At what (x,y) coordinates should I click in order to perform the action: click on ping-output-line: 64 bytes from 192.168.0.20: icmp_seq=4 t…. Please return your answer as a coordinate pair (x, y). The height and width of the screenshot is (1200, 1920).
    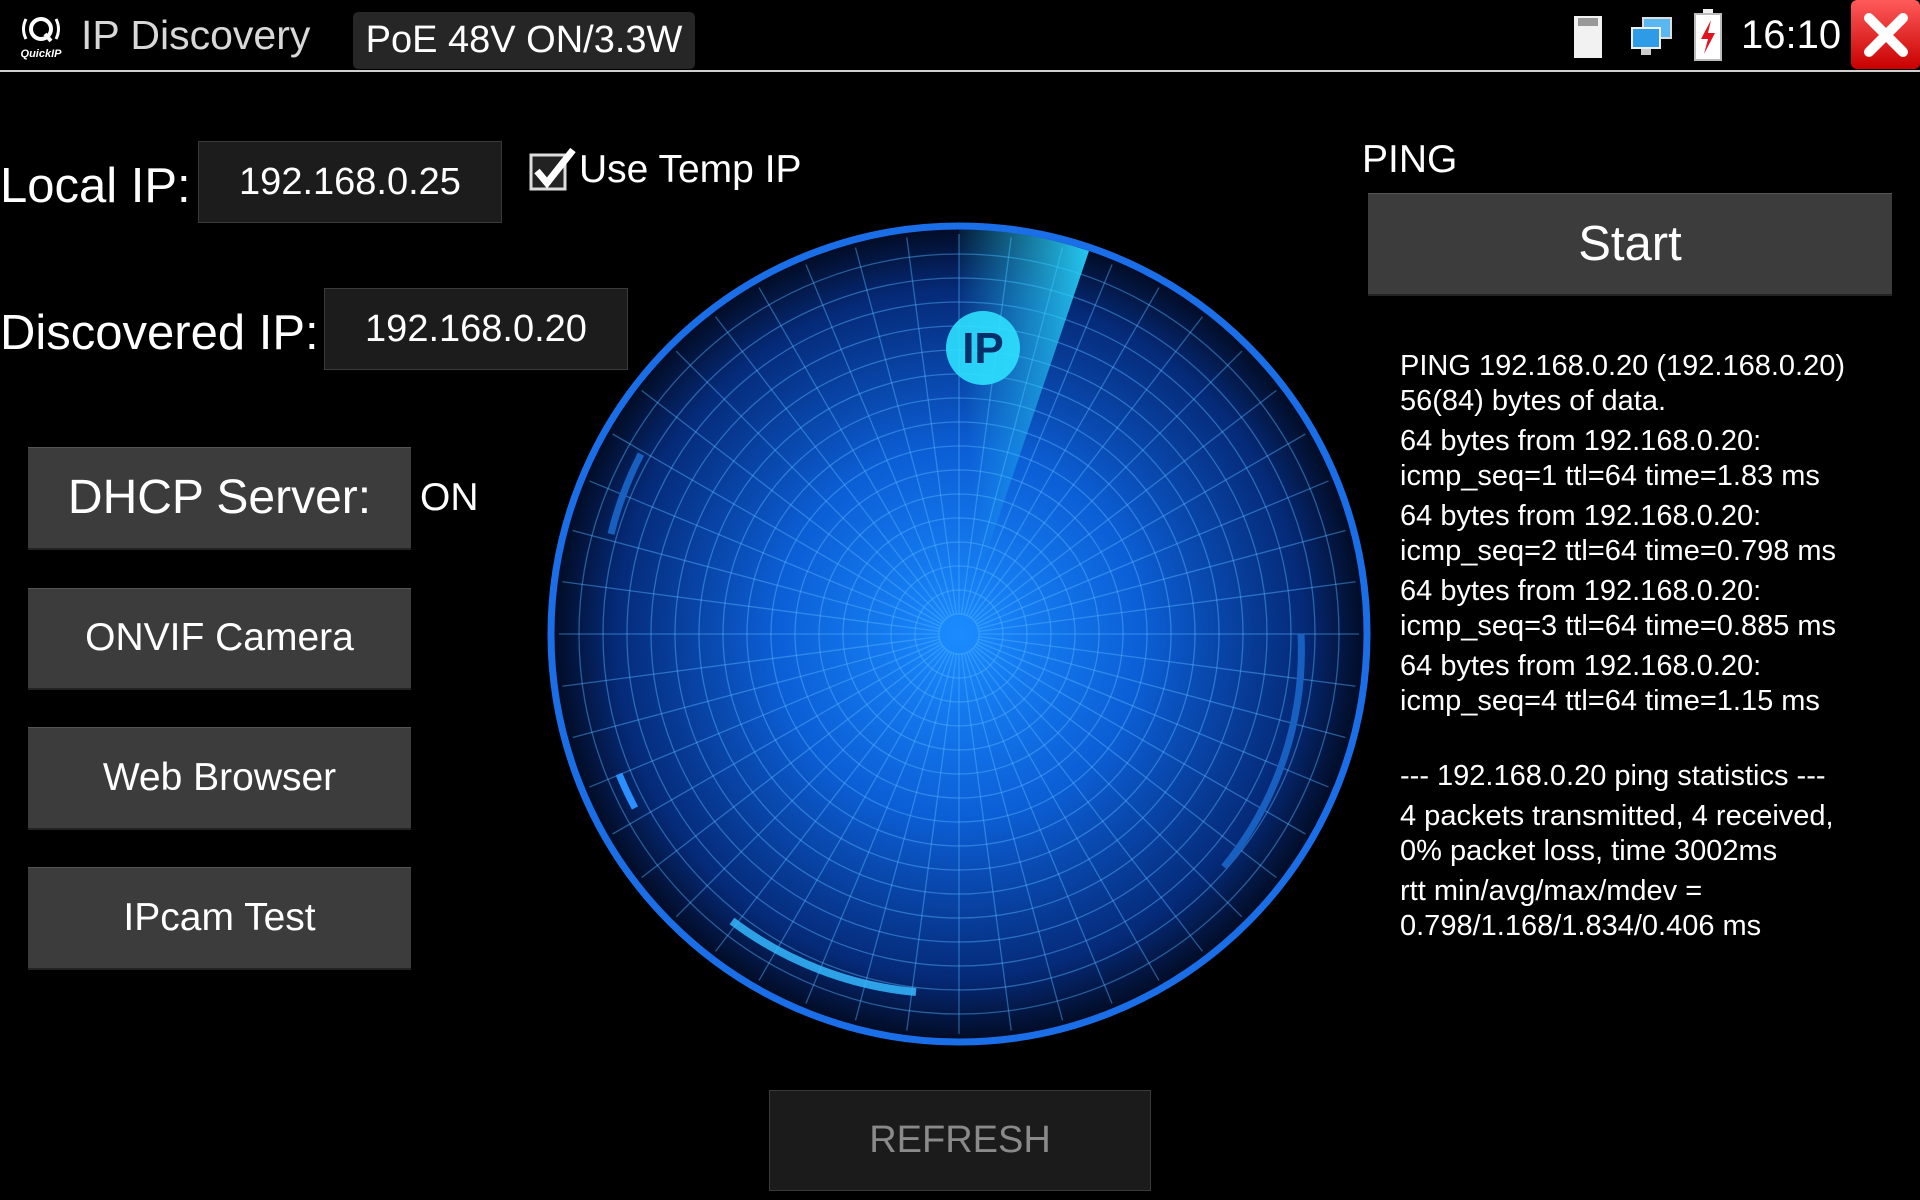
    Looking at the image, I should click on (1610, 683).